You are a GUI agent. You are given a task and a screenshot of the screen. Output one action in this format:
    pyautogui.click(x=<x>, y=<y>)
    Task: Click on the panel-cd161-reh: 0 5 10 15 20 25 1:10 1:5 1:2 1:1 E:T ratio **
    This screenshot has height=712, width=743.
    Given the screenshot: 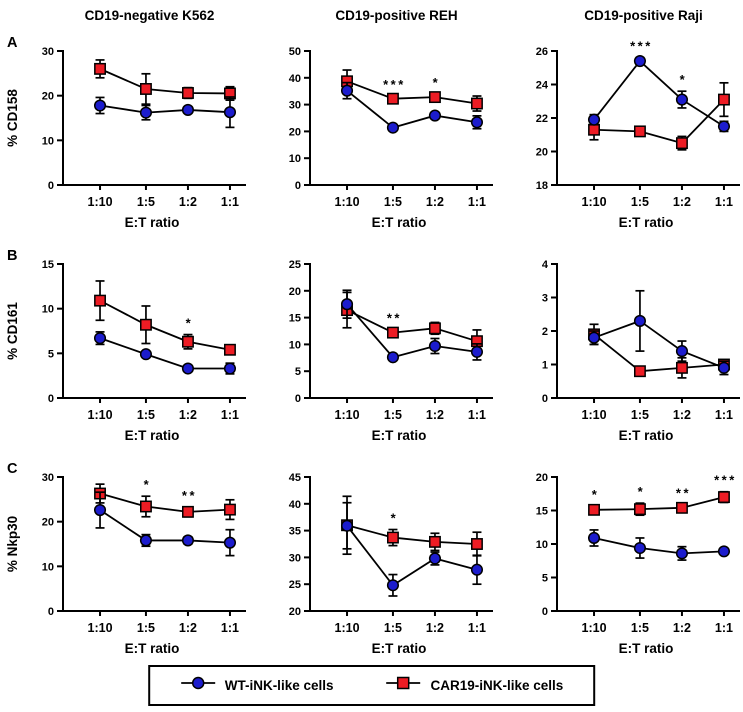 What is the action you would take?
    pyautogui.click(x=371, y=352)
    